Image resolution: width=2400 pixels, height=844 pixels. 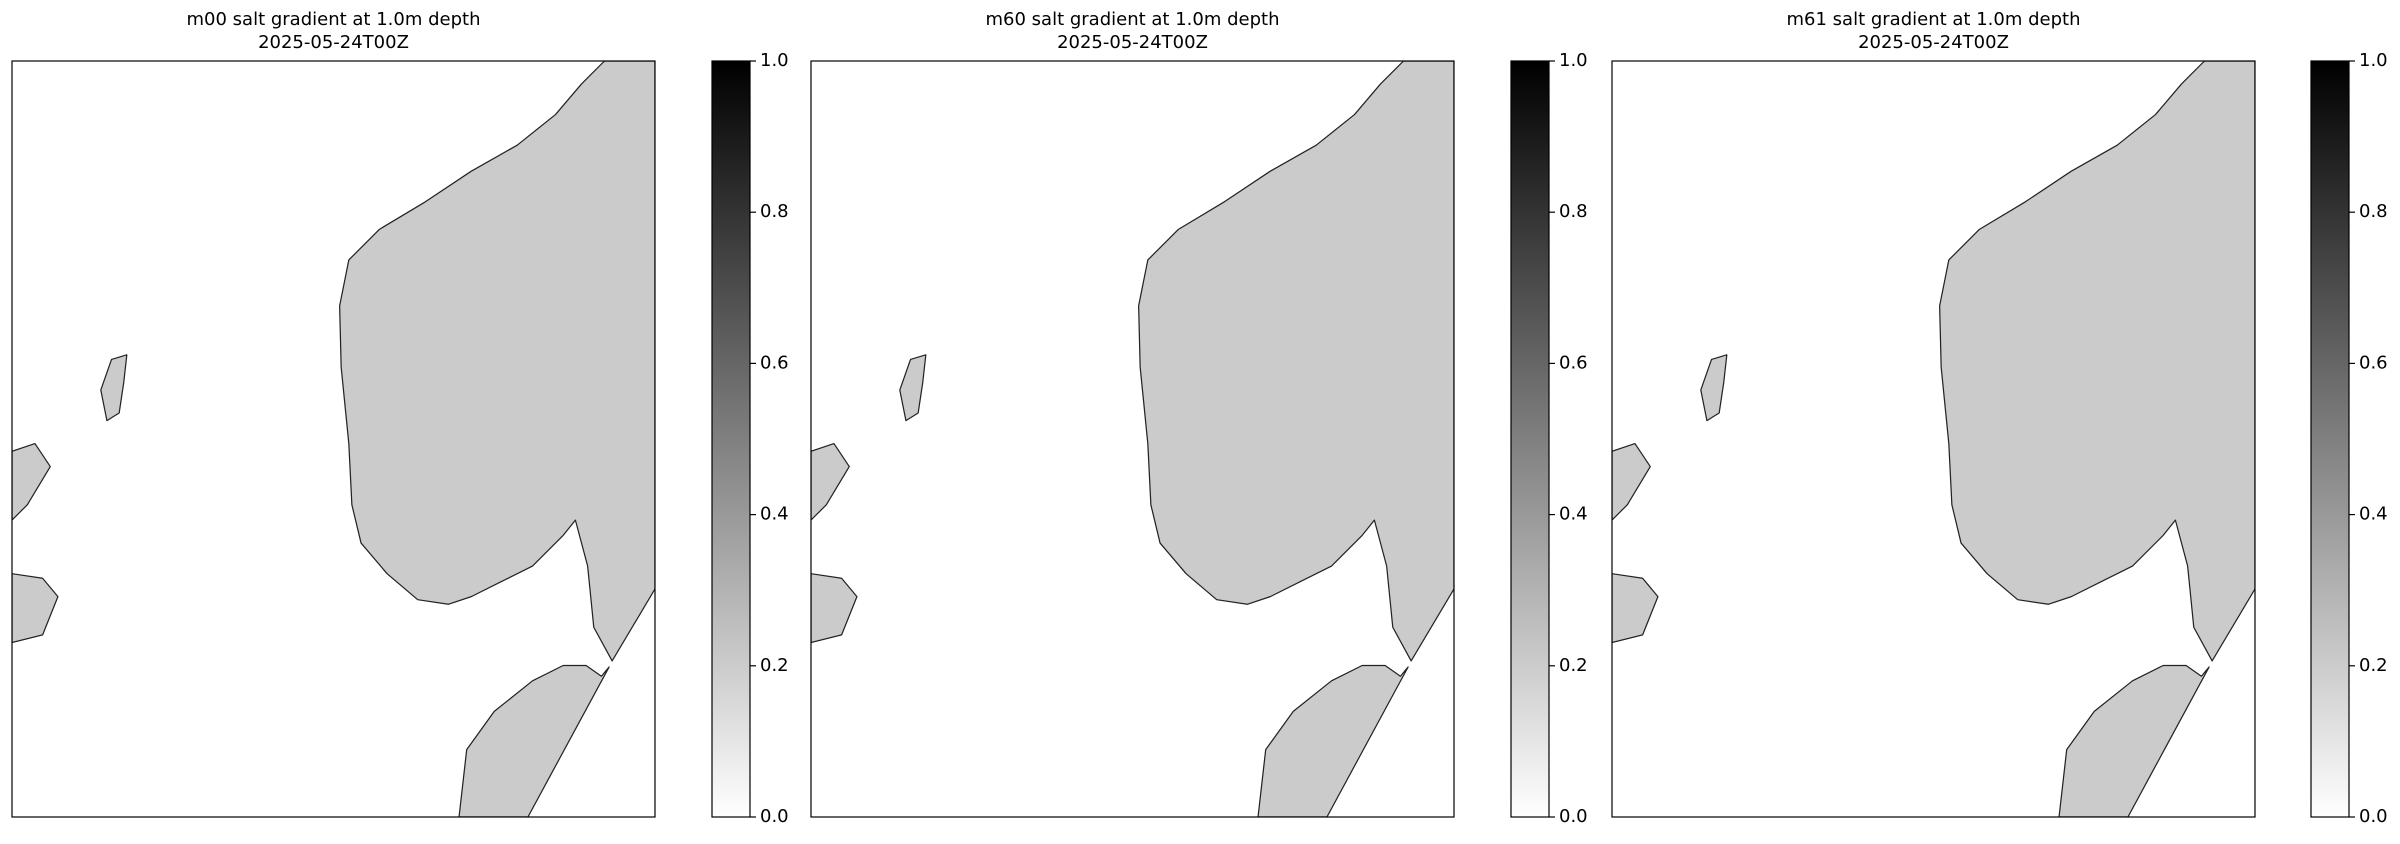 What do you see at coordinates (334, 19) in the screenshot?
I see `panel-title: m00 salt gradient at 1.0m depth` at bounding box center [334, 19].